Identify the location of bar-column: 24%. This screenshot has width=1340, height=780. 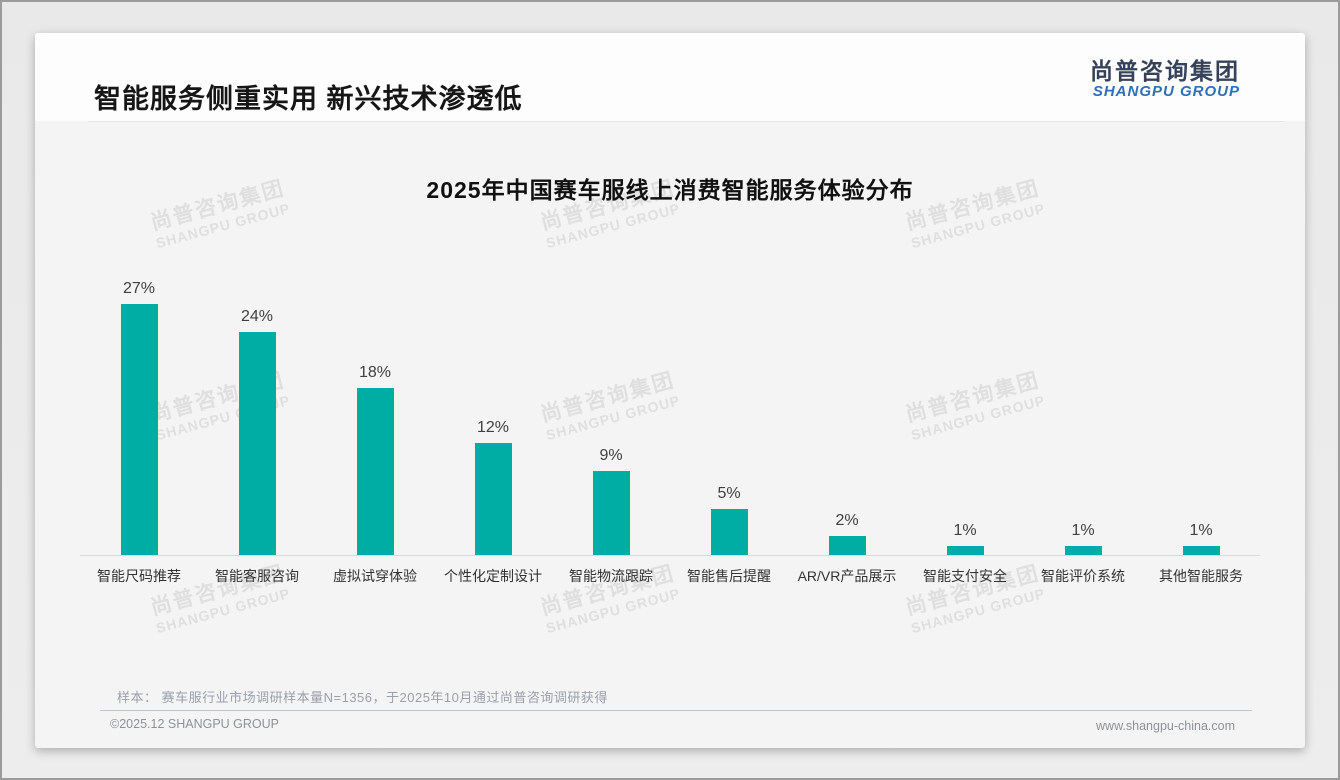
(257, 400).